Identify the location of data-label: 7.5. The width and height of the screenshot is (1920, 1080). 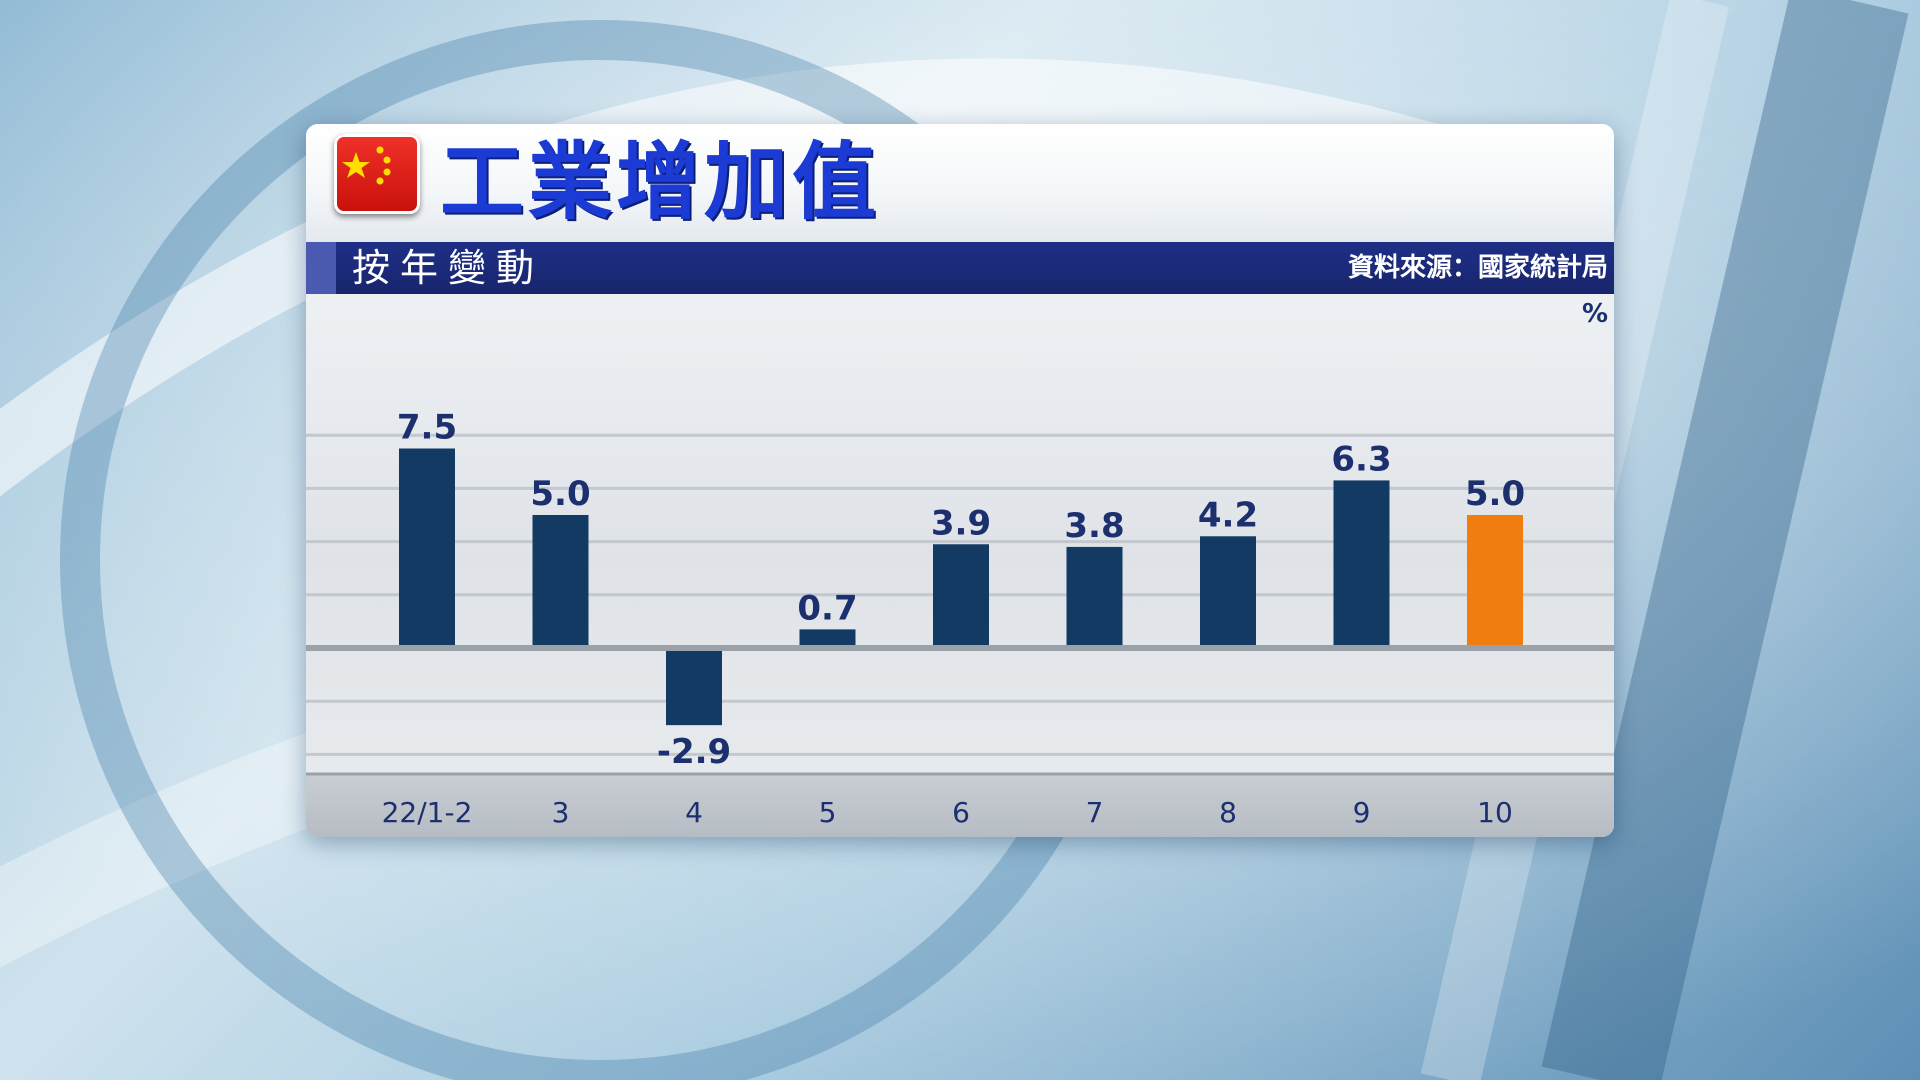
(427, 428).